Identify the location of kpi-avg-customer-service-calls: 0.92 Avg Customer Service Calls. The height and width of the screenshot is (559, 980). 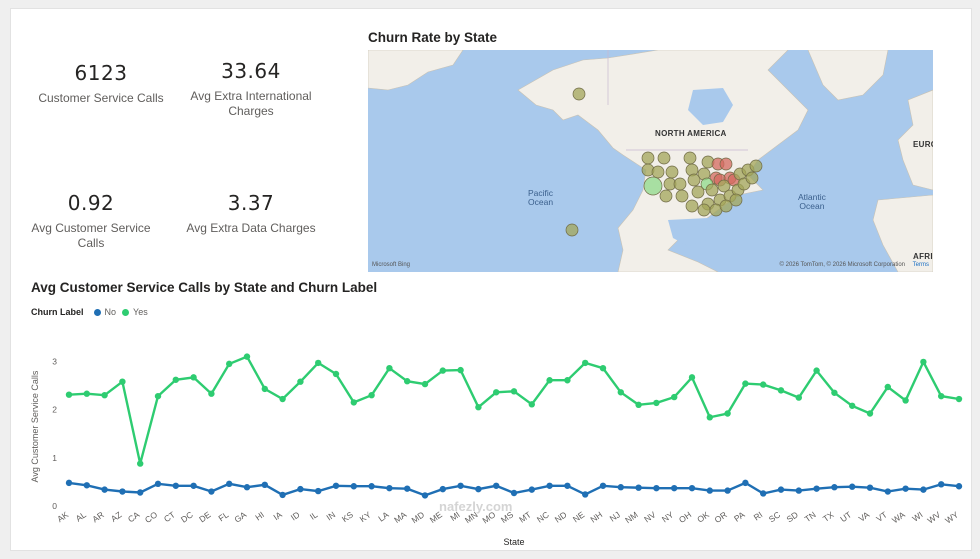
(91, 221).